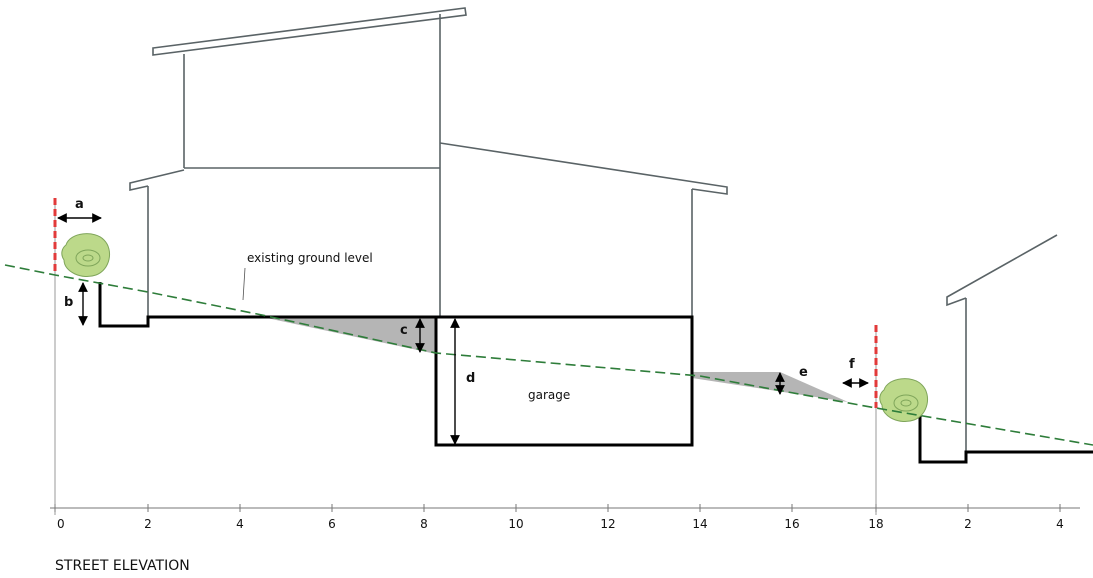 The height and width of the screenshot is (578, 1093). Describe the element at coordinates (68, 302) in the screenshot. I see `dimension-label: b` at that location.